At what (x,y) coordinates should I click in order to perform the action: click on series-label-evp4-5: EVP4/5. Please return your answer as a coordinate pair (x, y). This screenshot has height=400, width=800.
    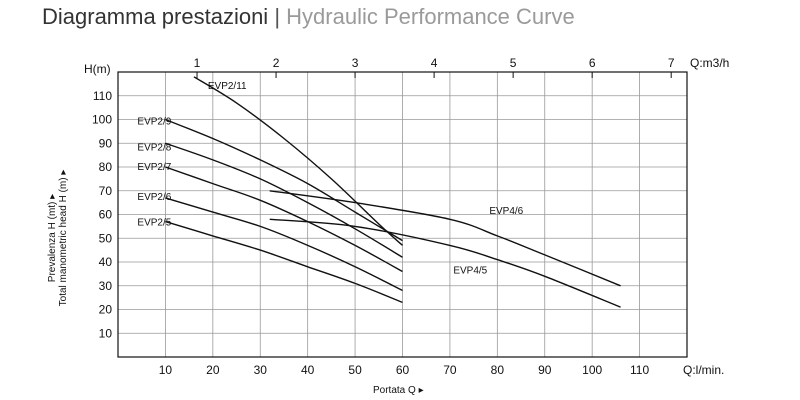
    Looking at the image, I should click on (470, 271).